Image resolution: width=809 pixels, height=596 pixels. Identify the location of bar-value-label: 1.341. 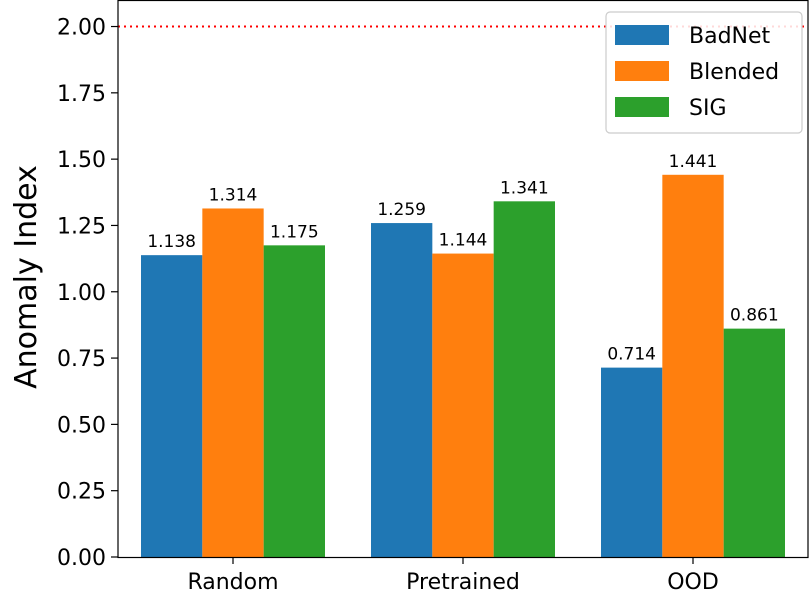
(524, 188).